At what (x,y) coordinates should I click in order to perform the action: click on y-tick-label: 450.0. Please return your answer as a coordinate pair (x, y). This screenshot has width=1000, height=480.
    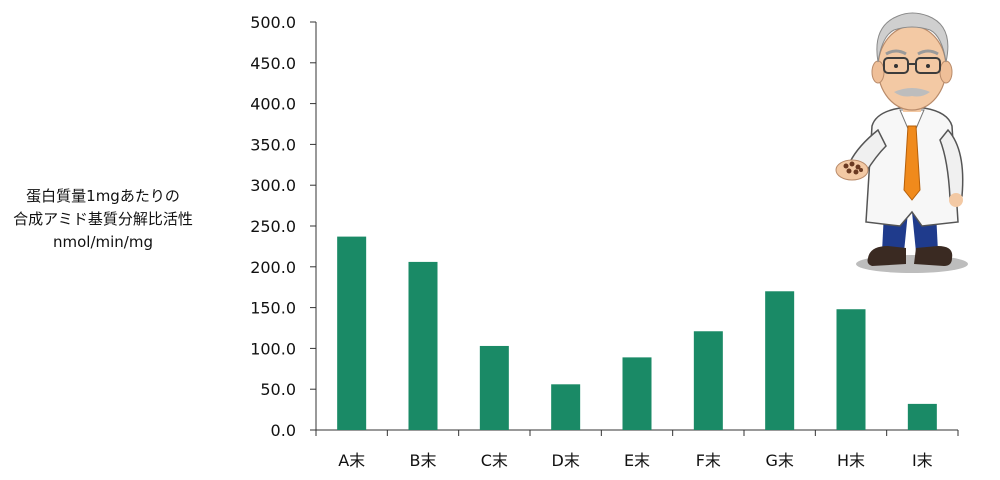
    Looking at the image, I should click on (273, 63).